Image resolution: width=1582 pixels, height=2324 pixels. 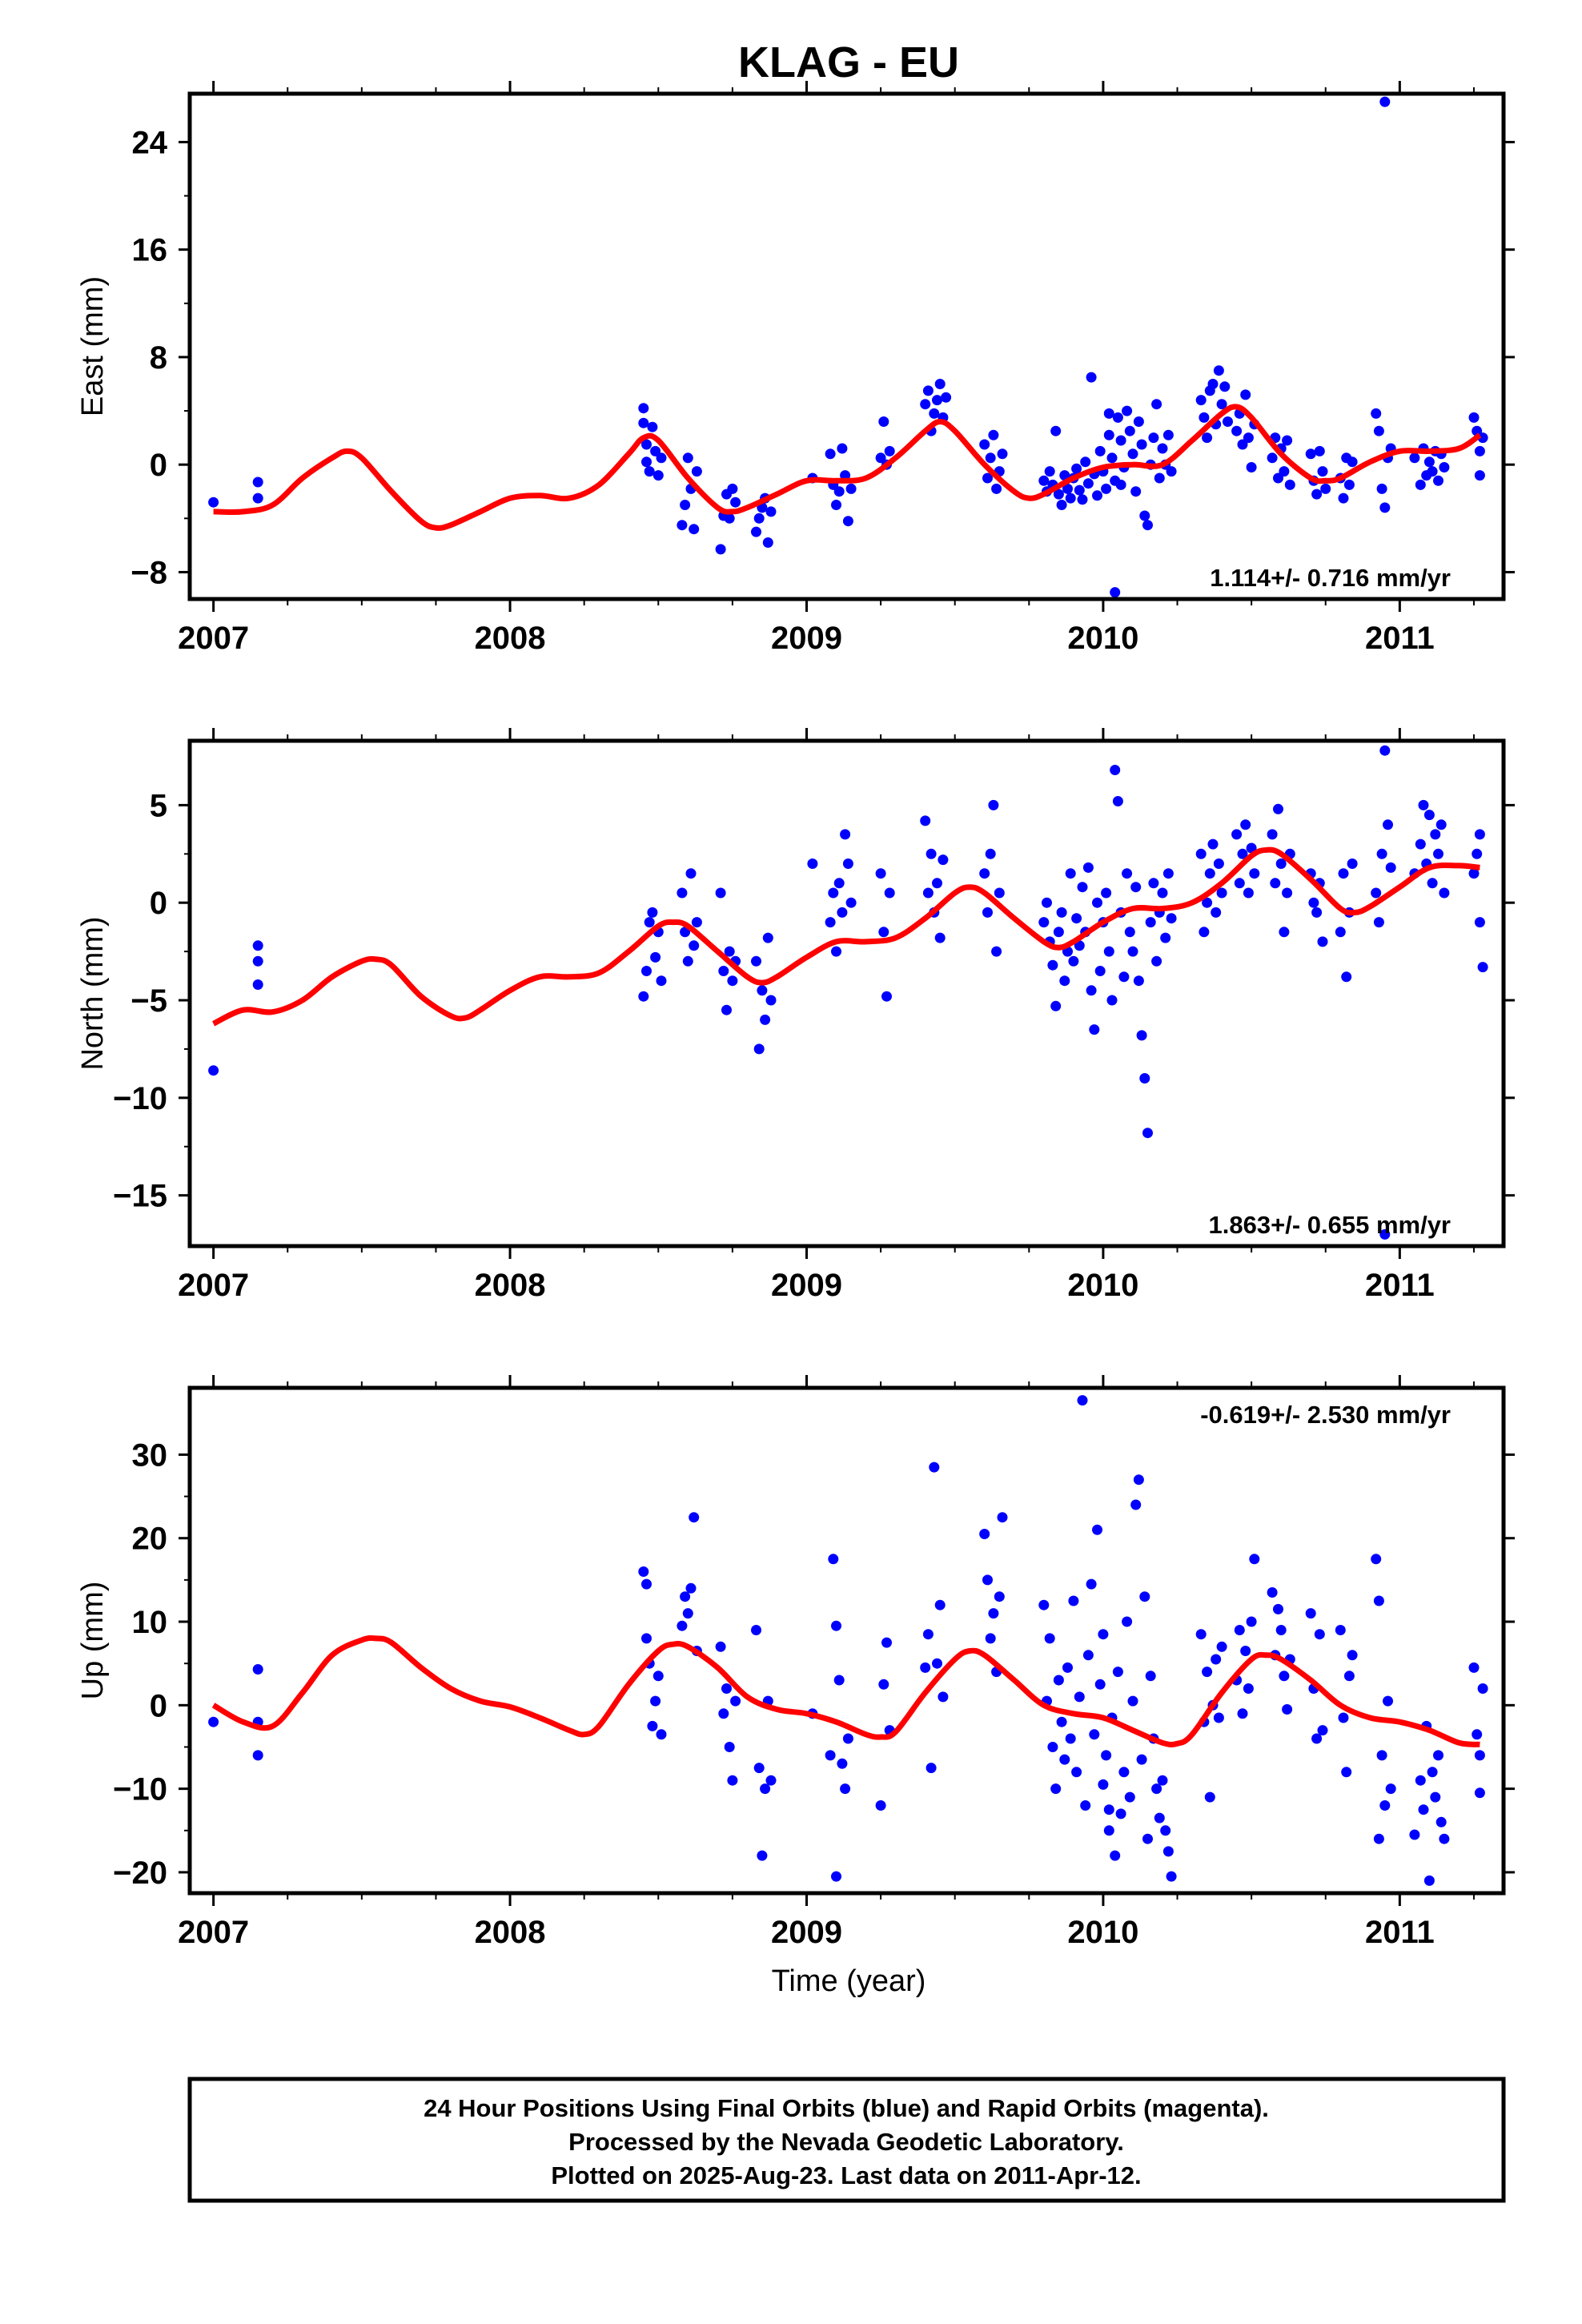 What do you see at coordinates (93, 993) in the screenshot?
I see `north-y-axis-label: North (mm)` at bounding box center [93, 993].